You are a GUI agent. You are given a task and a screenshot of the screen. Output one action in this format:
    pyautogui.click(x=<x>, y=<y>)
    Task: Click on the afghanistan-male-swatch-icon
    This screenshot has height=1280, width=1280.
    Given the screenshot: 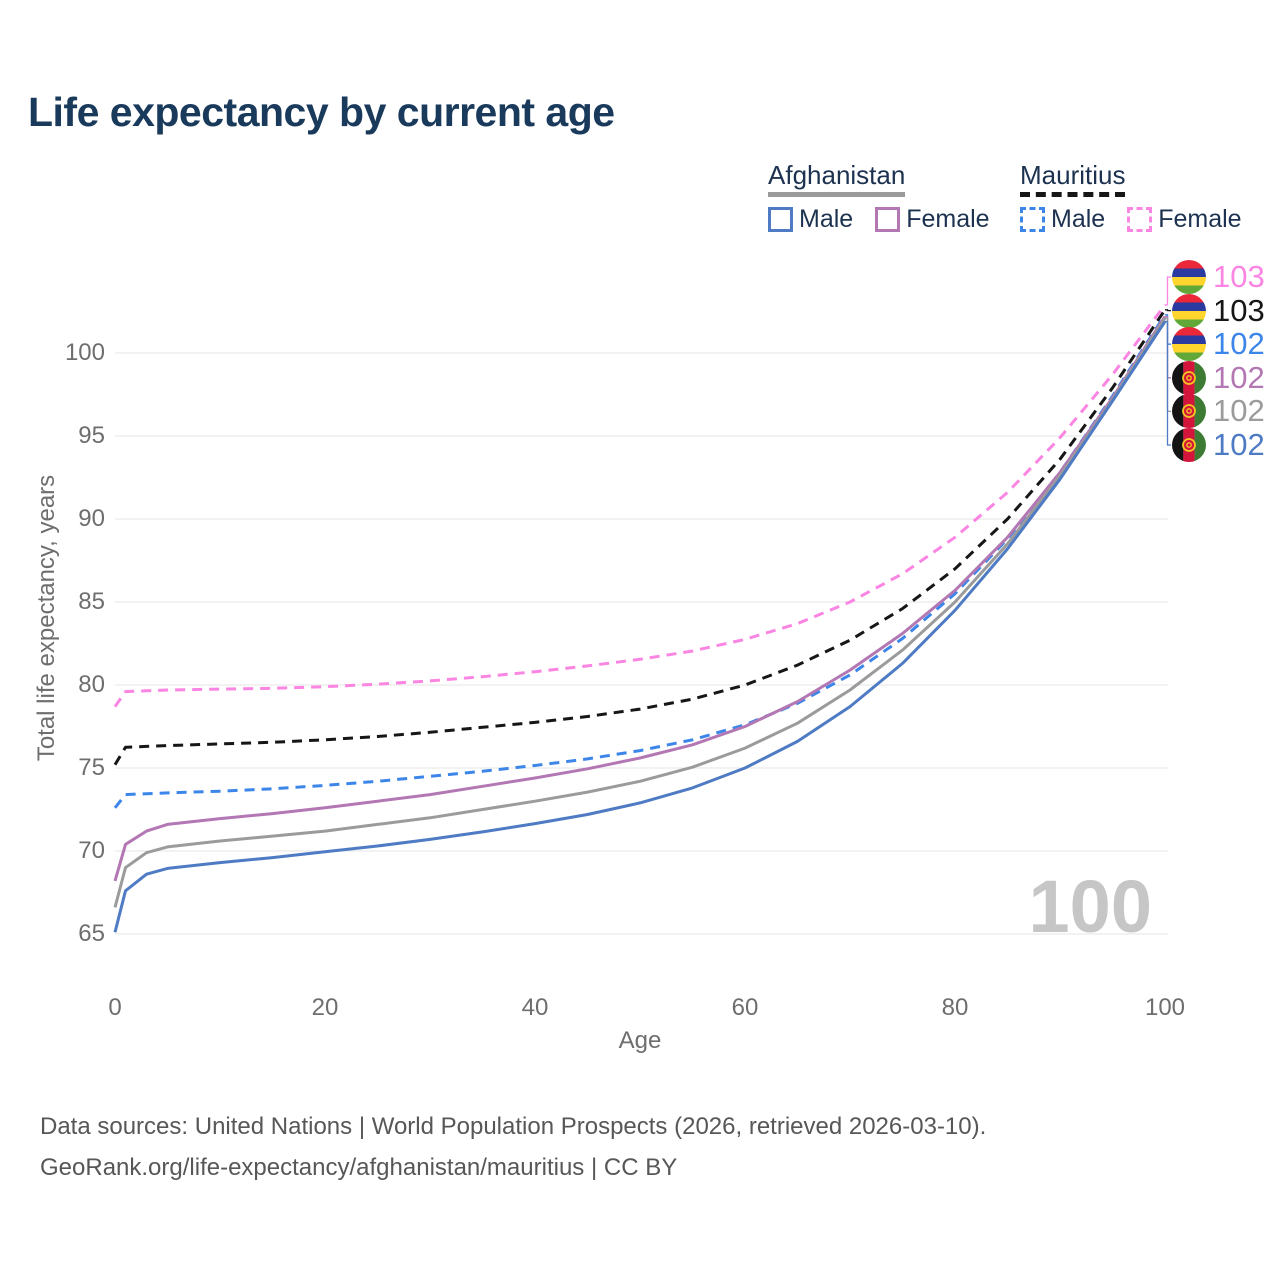 What is the action you would take?
    pyautogui.click(x=780, y=219)
    